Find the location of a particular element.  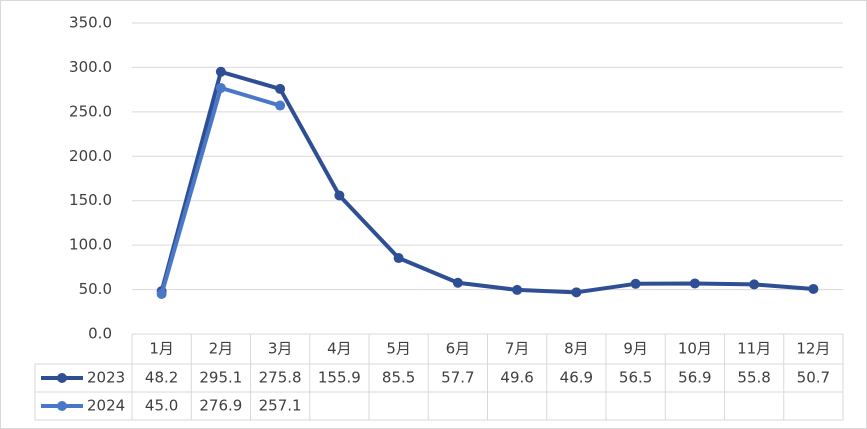

category-label: 4月 is located at coordinates (339, 349).